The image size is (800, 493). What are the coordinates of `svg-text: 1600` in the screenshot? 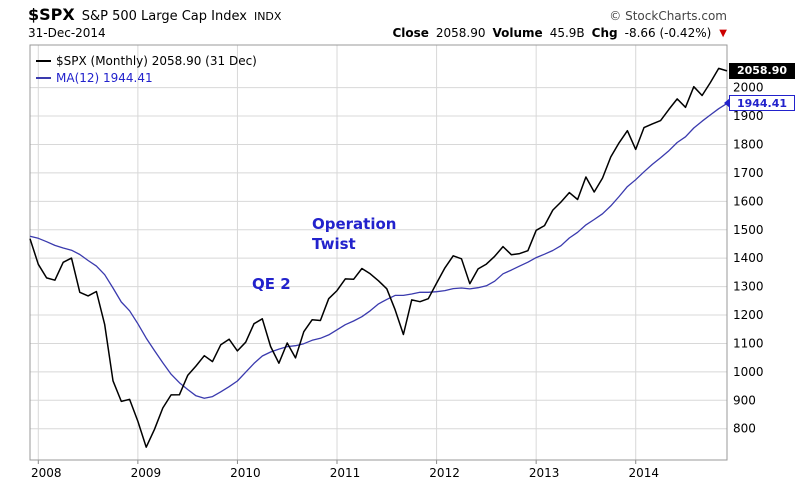 It's located at (748, 201).